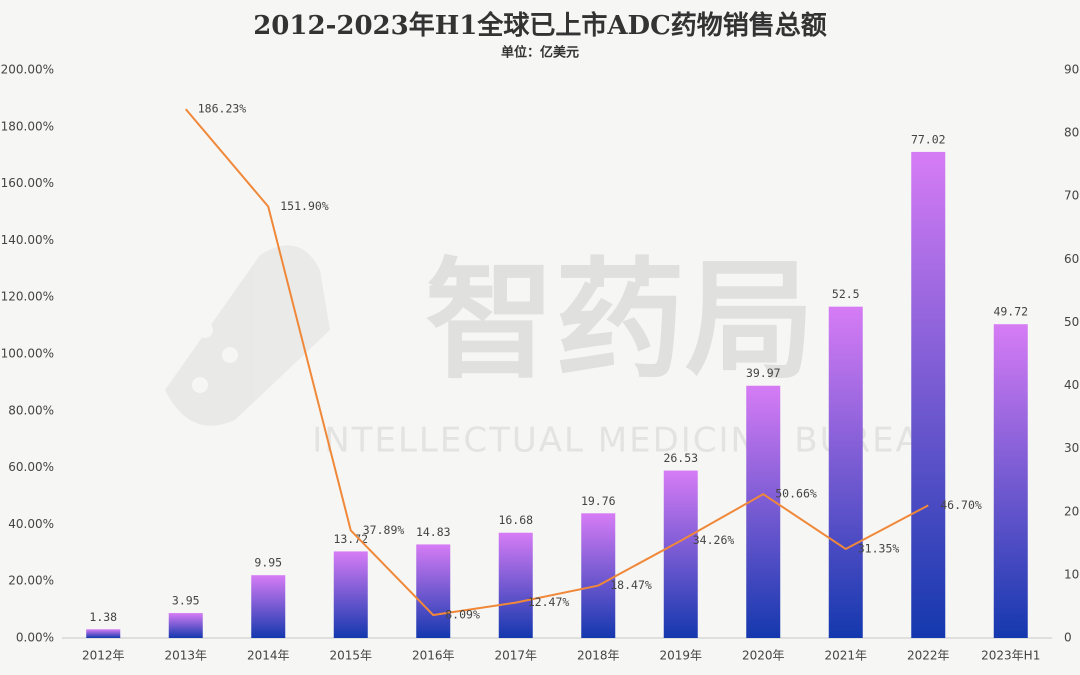 The height and width of the screenshot is (675, 1080). Describe the element at coordinates (27, 183) in the screenshot. I see `y-tick-label: 160.00%` at that location.